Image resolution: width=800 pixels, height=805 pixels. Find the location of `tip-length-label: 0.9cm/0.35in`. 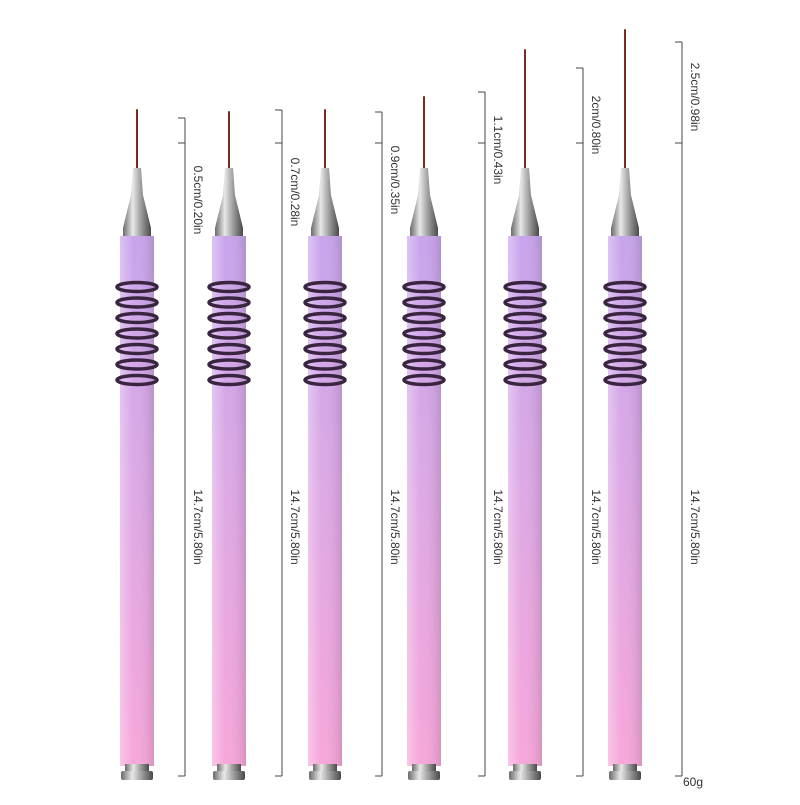

tip-length-label: 0.9cm/0.35in is located at coordinates (395, 180).